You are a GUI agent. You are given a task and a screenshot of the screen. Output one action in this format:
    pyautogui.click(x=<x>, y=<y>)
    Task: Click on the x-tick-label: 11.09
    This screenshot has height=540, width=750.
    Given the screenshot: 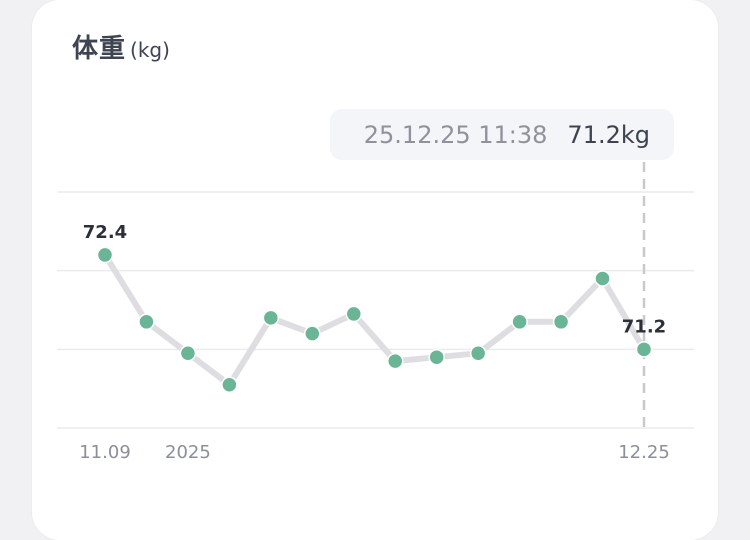 What is the action you would take?
    pyautogui.click(x=105, y=452)
    